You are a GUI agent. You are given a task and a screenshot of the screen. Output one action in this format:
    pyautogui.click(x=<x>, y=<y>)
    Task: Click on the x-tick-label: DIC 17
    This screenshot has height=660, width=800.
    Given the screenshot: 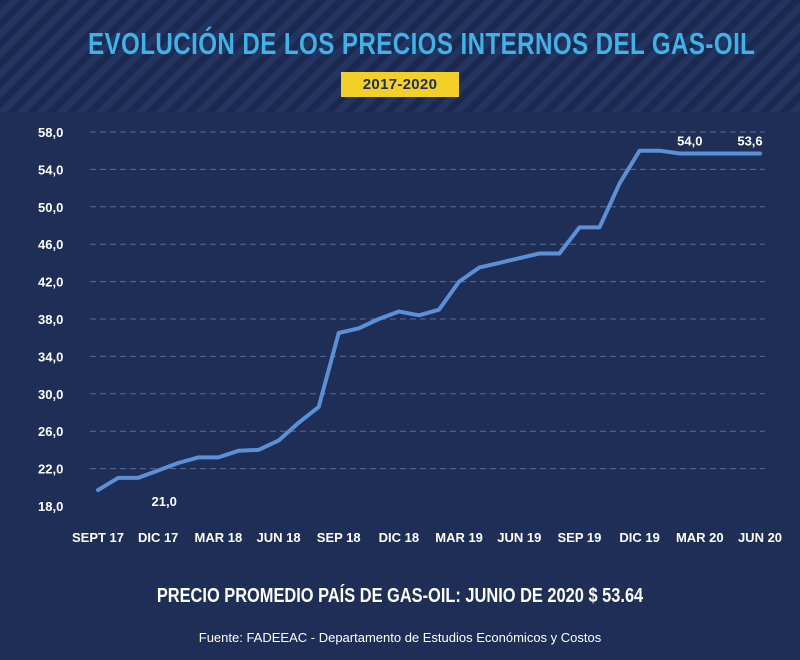 What is the action you would take?
    pyautogui.click(x=158, y=537)
    